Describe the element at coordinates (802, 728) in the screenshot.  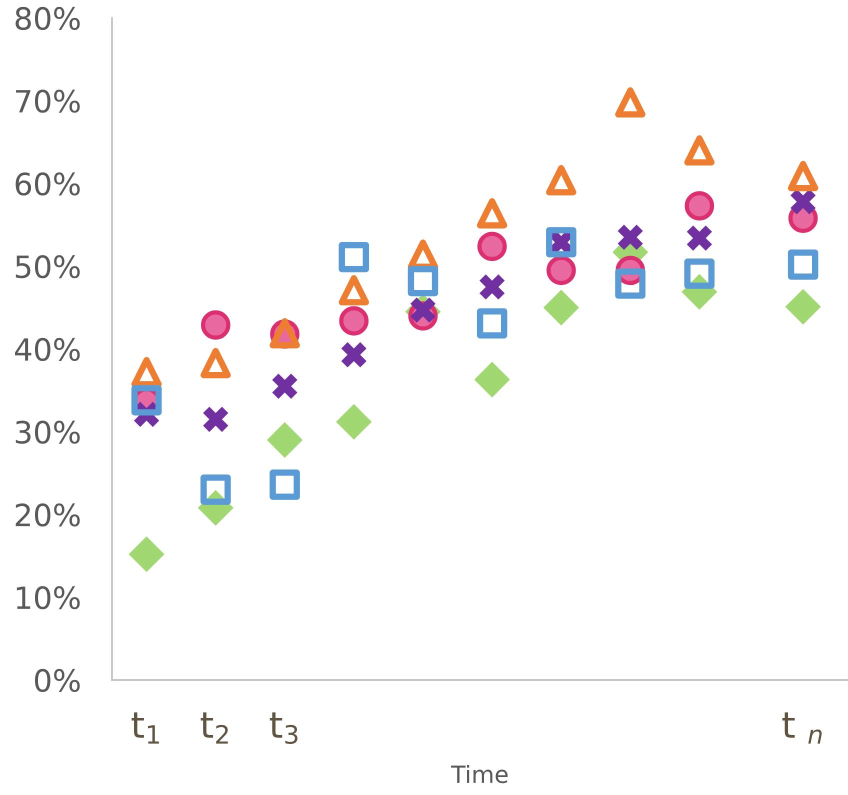
I see `x-tick-label: t $_{n}$` at that location.